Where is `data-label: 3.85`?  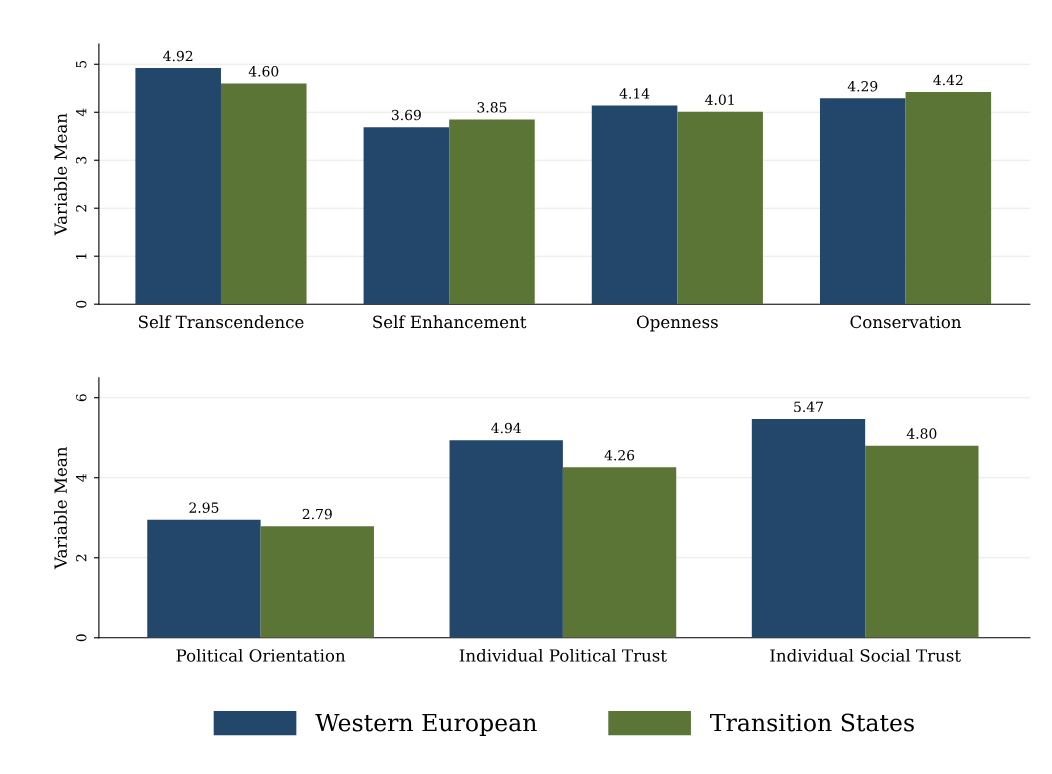
data-label: 3.85 is located at coordinates (492, 107).